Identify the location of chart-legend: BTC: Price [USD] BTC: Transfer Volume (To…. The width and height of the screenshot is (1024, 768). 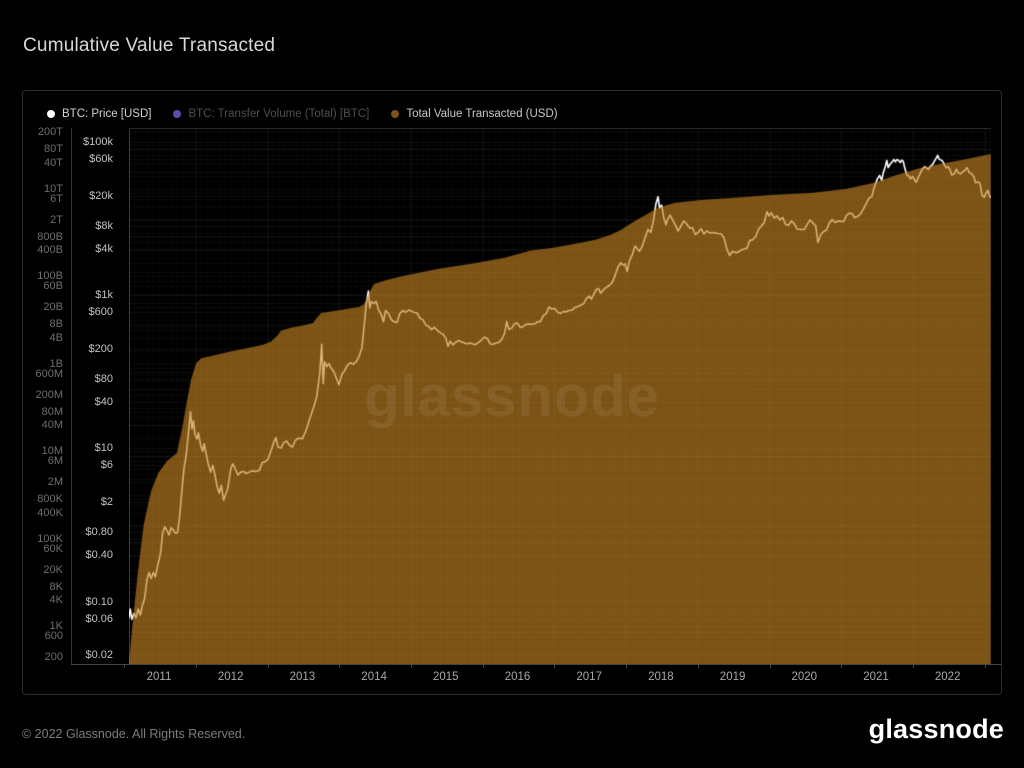
(302, 114).